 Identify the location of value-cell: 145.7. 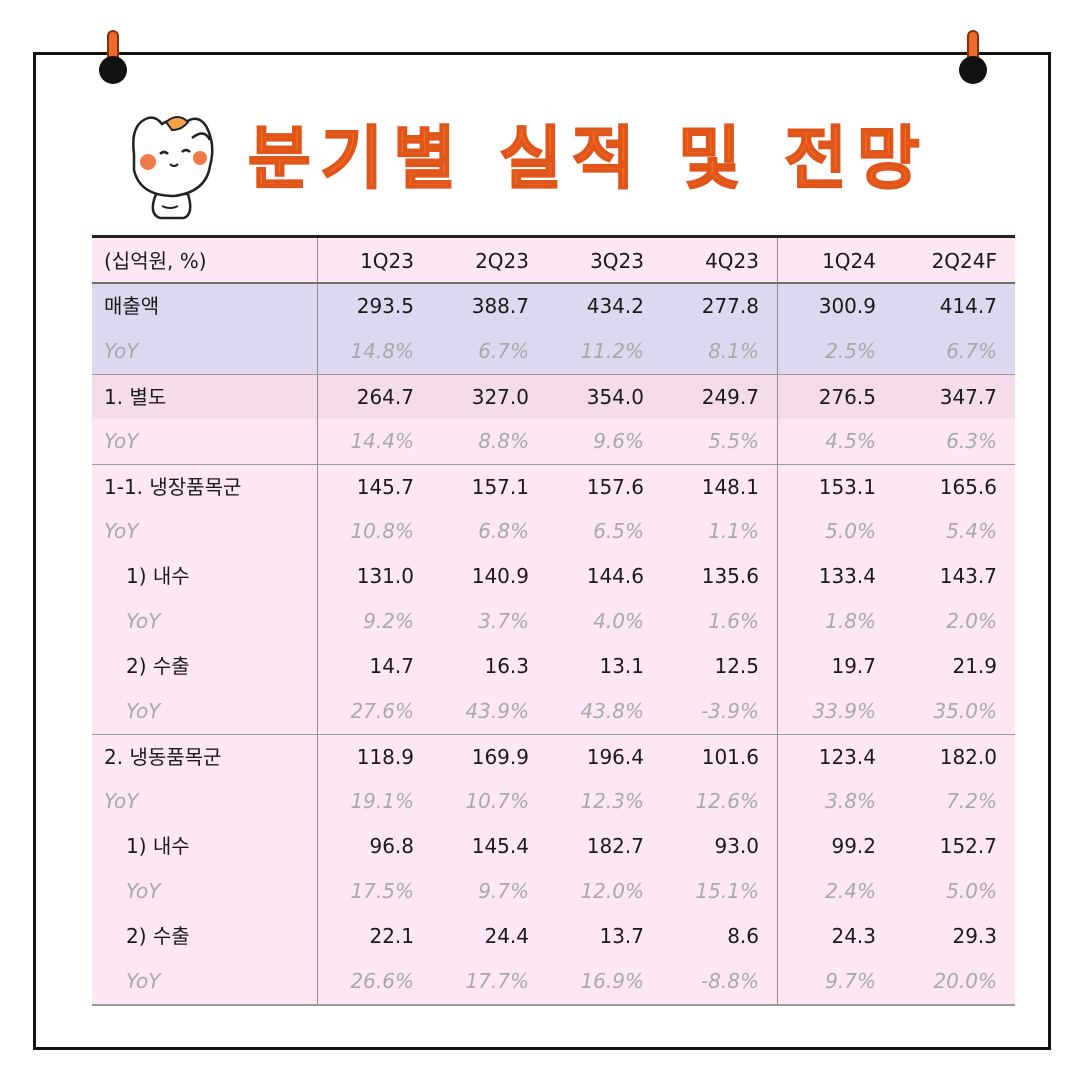
(374, 486).